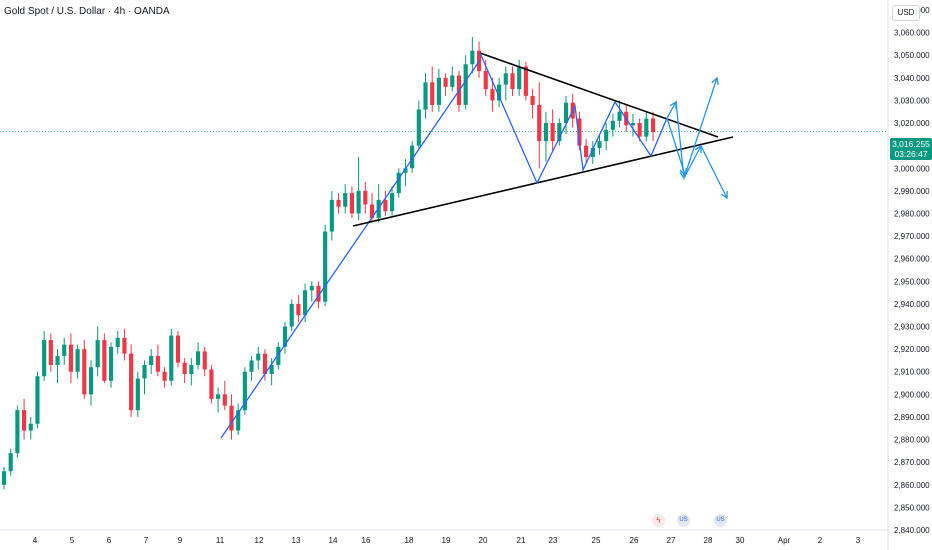  I want to click on y-tick-label: 2,970.000, so click(912, 236).